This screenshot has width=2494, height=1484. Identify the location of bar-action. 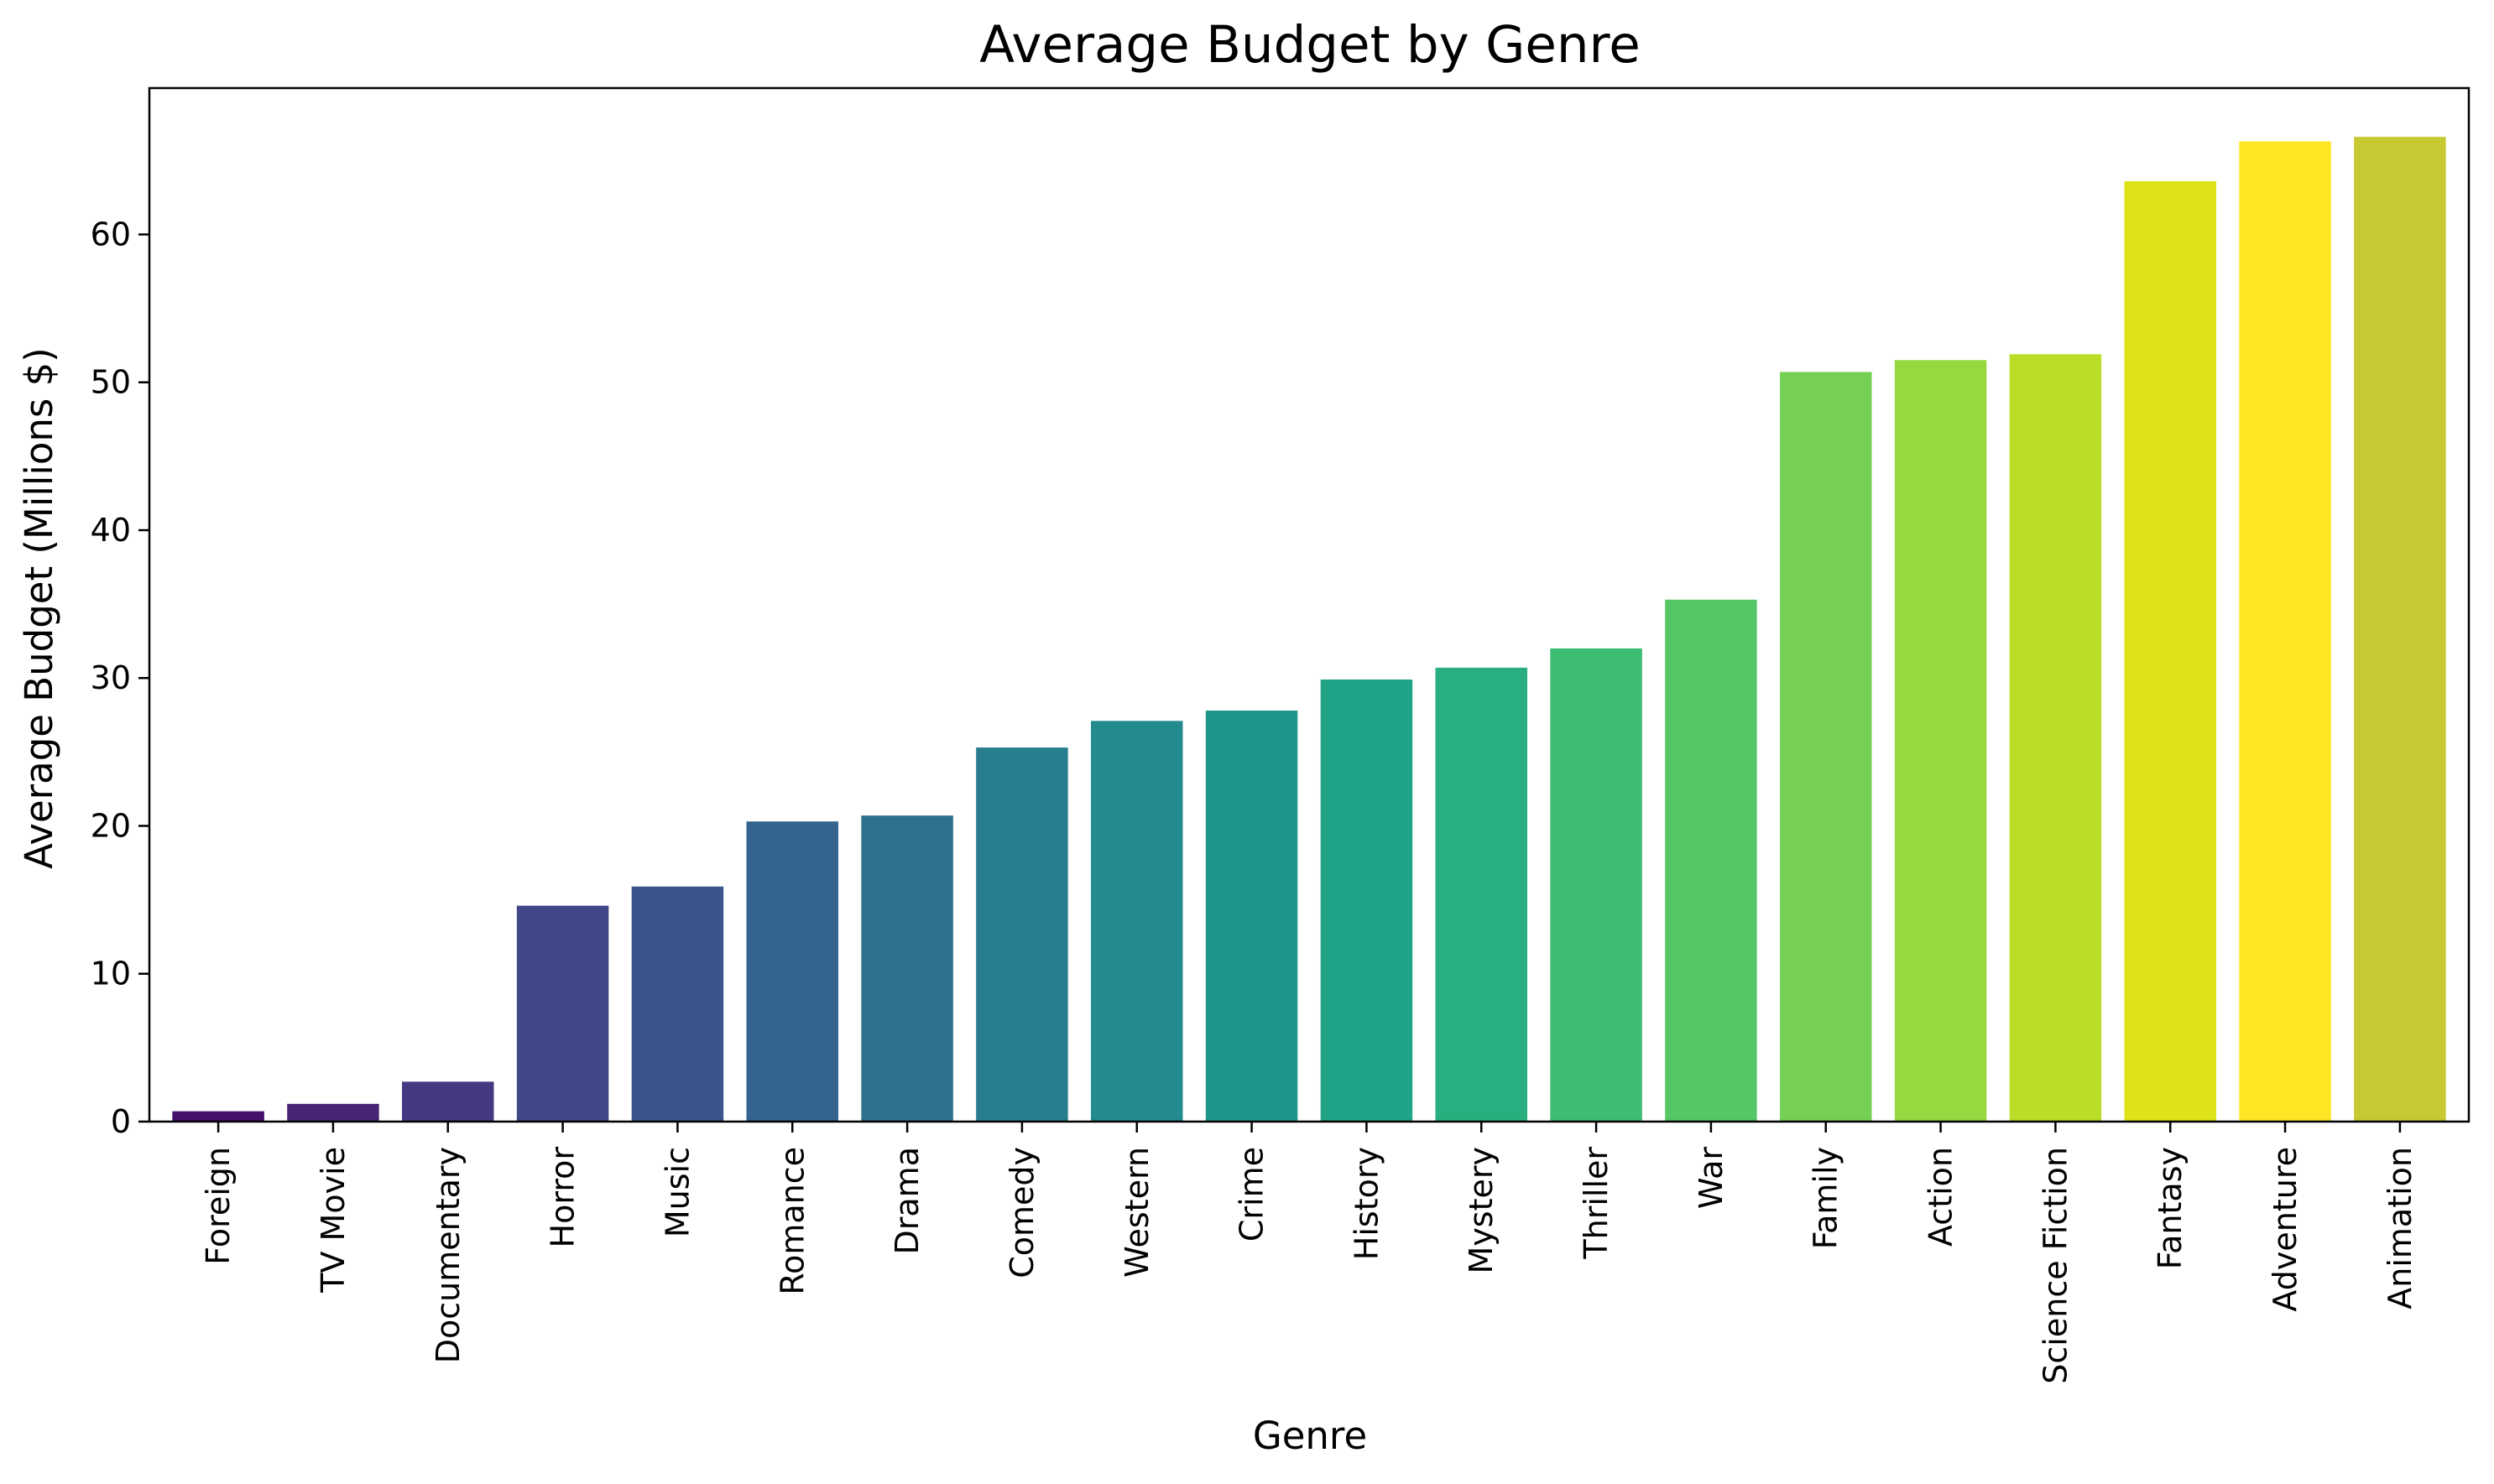
(1941, 741).